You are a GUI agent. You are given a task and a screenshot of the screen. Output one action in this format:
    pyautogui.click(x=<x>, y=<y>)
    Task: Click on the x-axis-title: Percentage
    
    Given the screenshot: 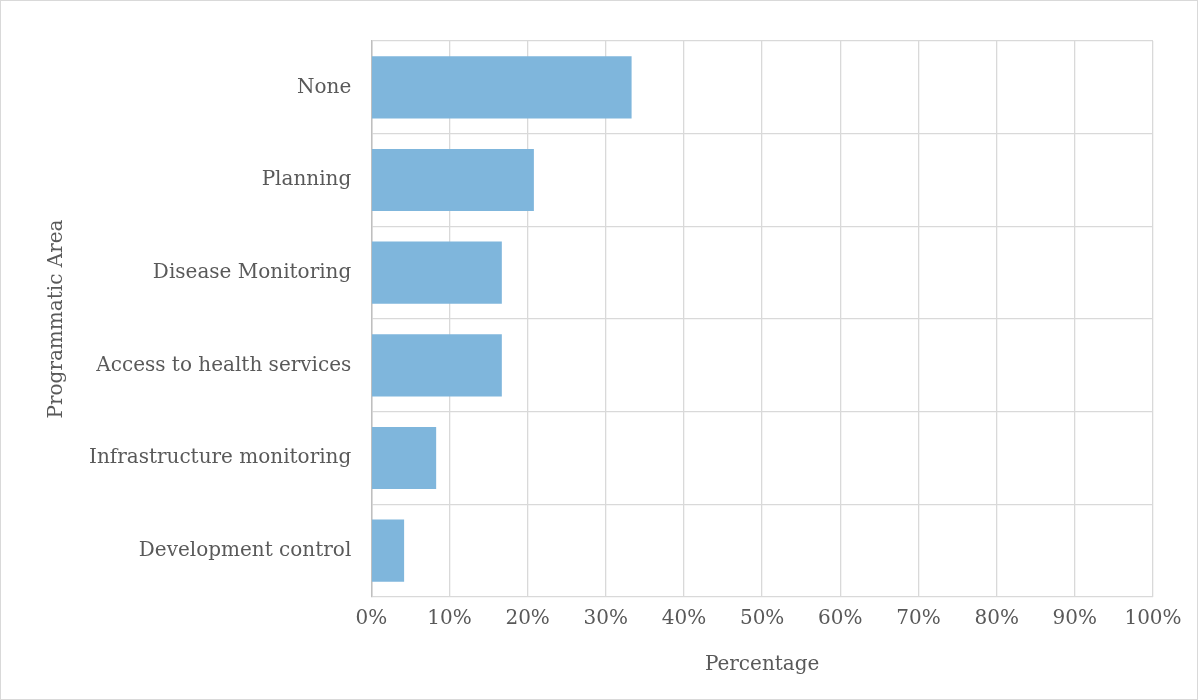 What is the action you would take?
    pyautogui.click(x=762, y=663)
    